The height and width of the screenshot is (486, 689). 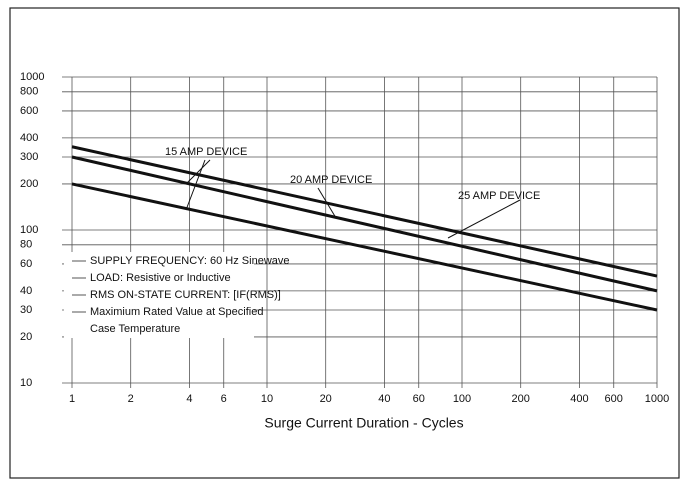 What do you see at coordinates (384, 399) in the screenshot?
I see `x-tick-label: 40` at bounding box center [384, 399].